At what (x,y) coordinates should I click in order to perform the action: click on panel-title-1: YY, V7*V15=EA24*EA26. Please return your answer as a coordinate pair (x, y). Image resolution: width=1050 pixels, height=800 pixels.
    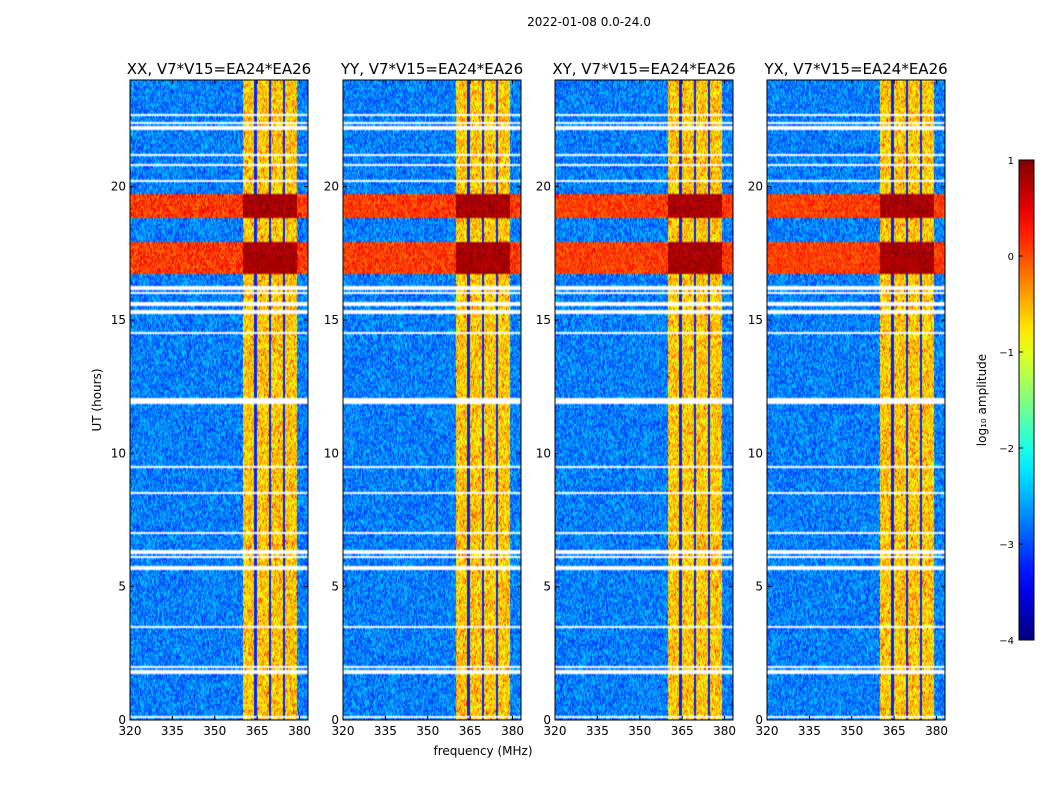
    Looking at the image, I should click on (431, 69).